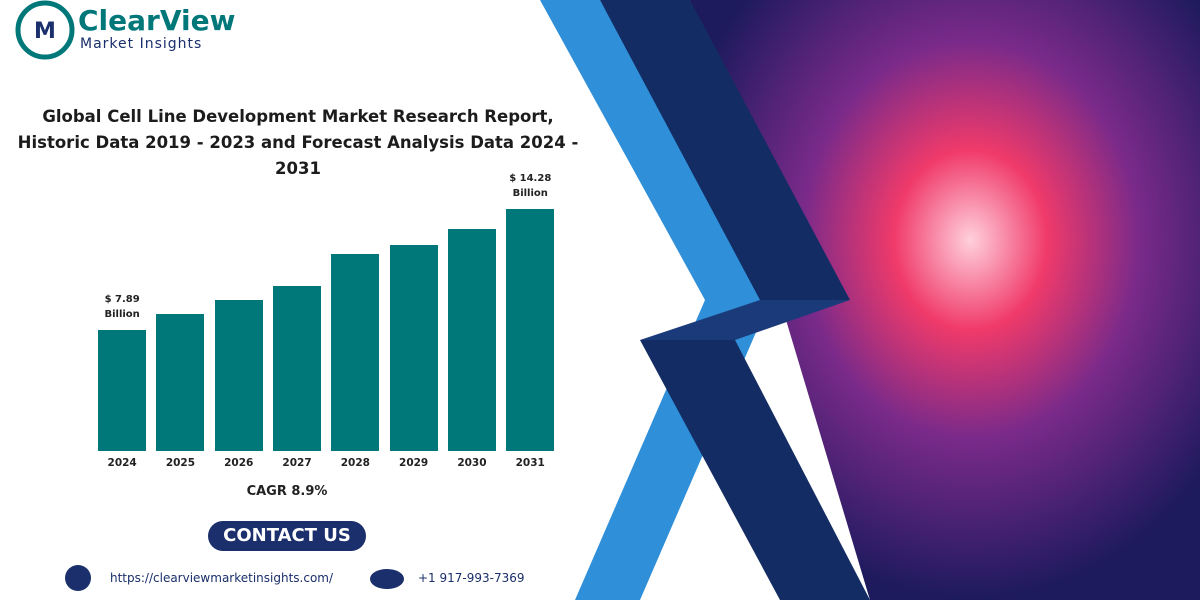 This screenshot has width=1200, height=600. Describe the element at coordinates (471, 578) in the screenshot. I see `phone: +1 917-993-7369` at that location.